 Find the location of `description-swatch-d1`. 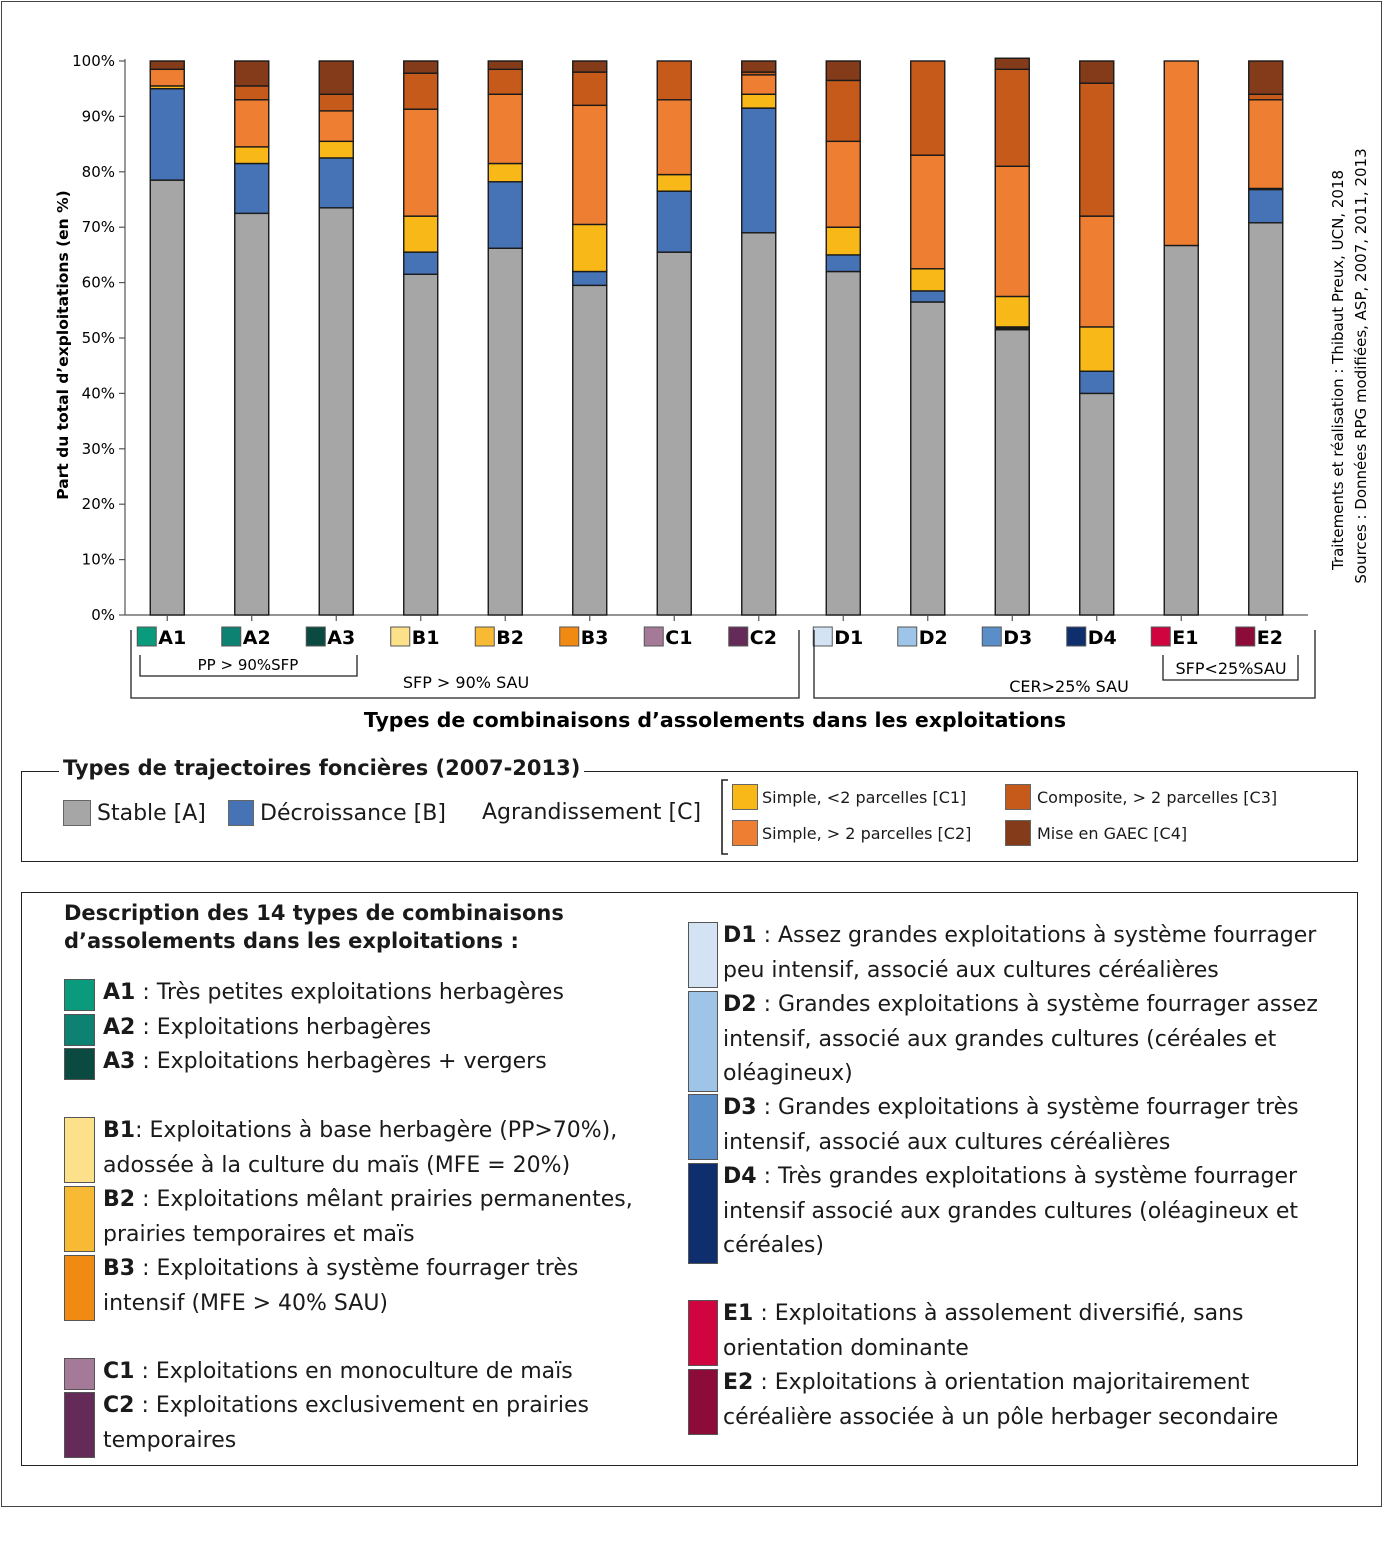

description-swatch-d1 is located at coordinates (703, 955).